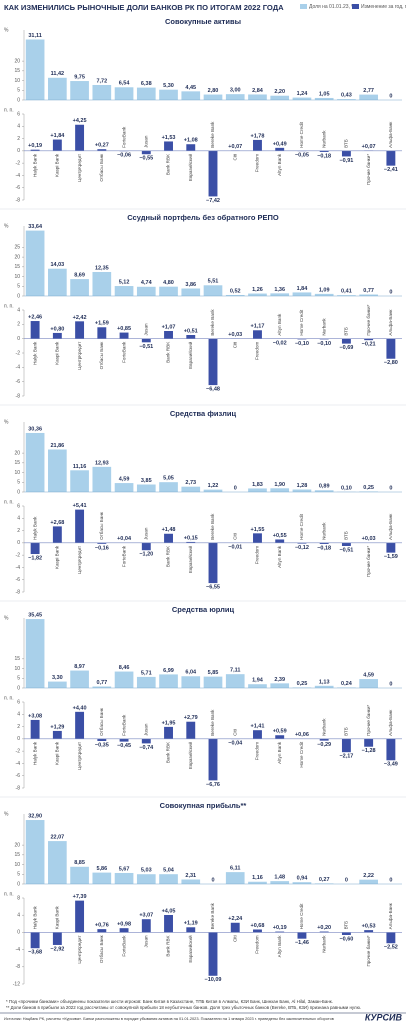 This screenshot has height=1024, width=406. I want to click on change-value-label: +1,95, so click(169, 723).